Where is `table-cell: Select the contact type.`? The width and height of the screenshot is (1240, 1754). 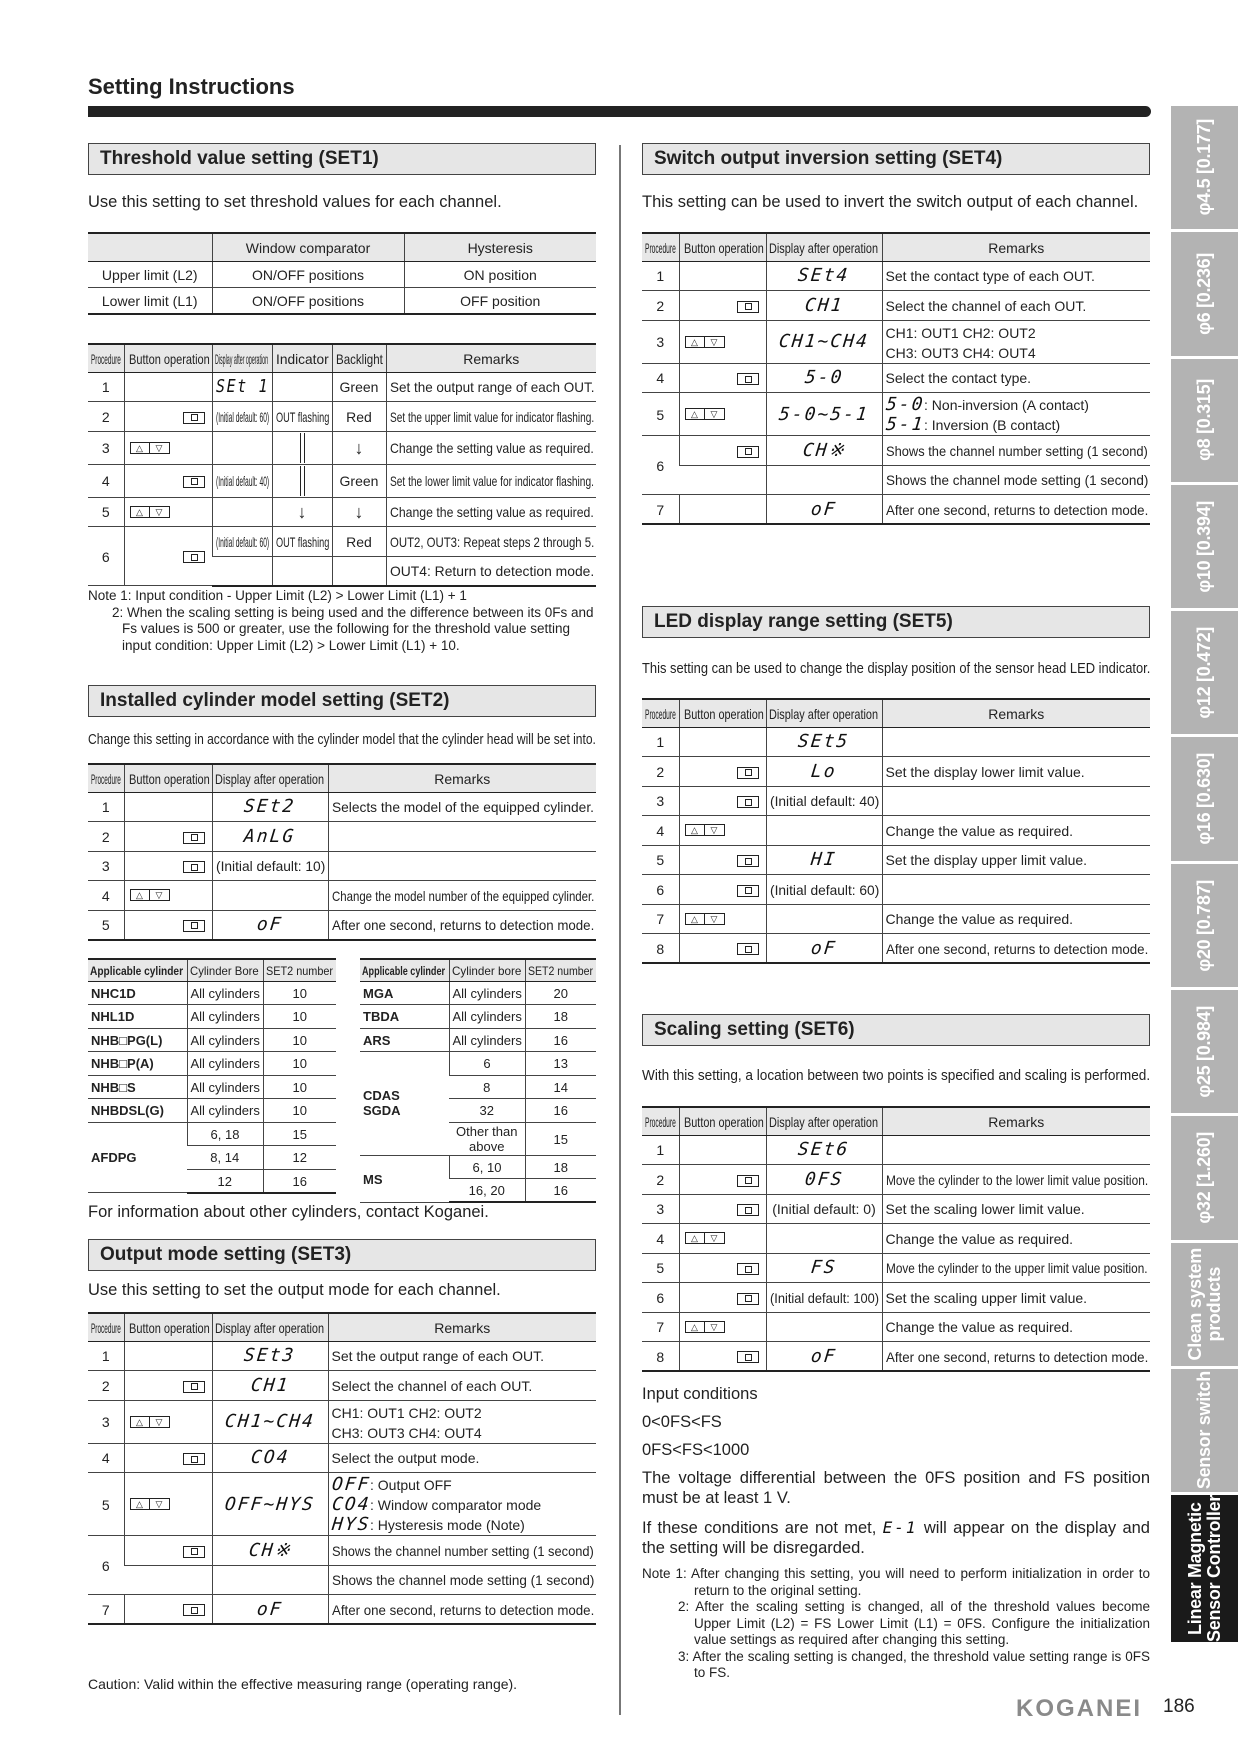 table-cell: Select the contact type. is located at coordinates (1015, 378).